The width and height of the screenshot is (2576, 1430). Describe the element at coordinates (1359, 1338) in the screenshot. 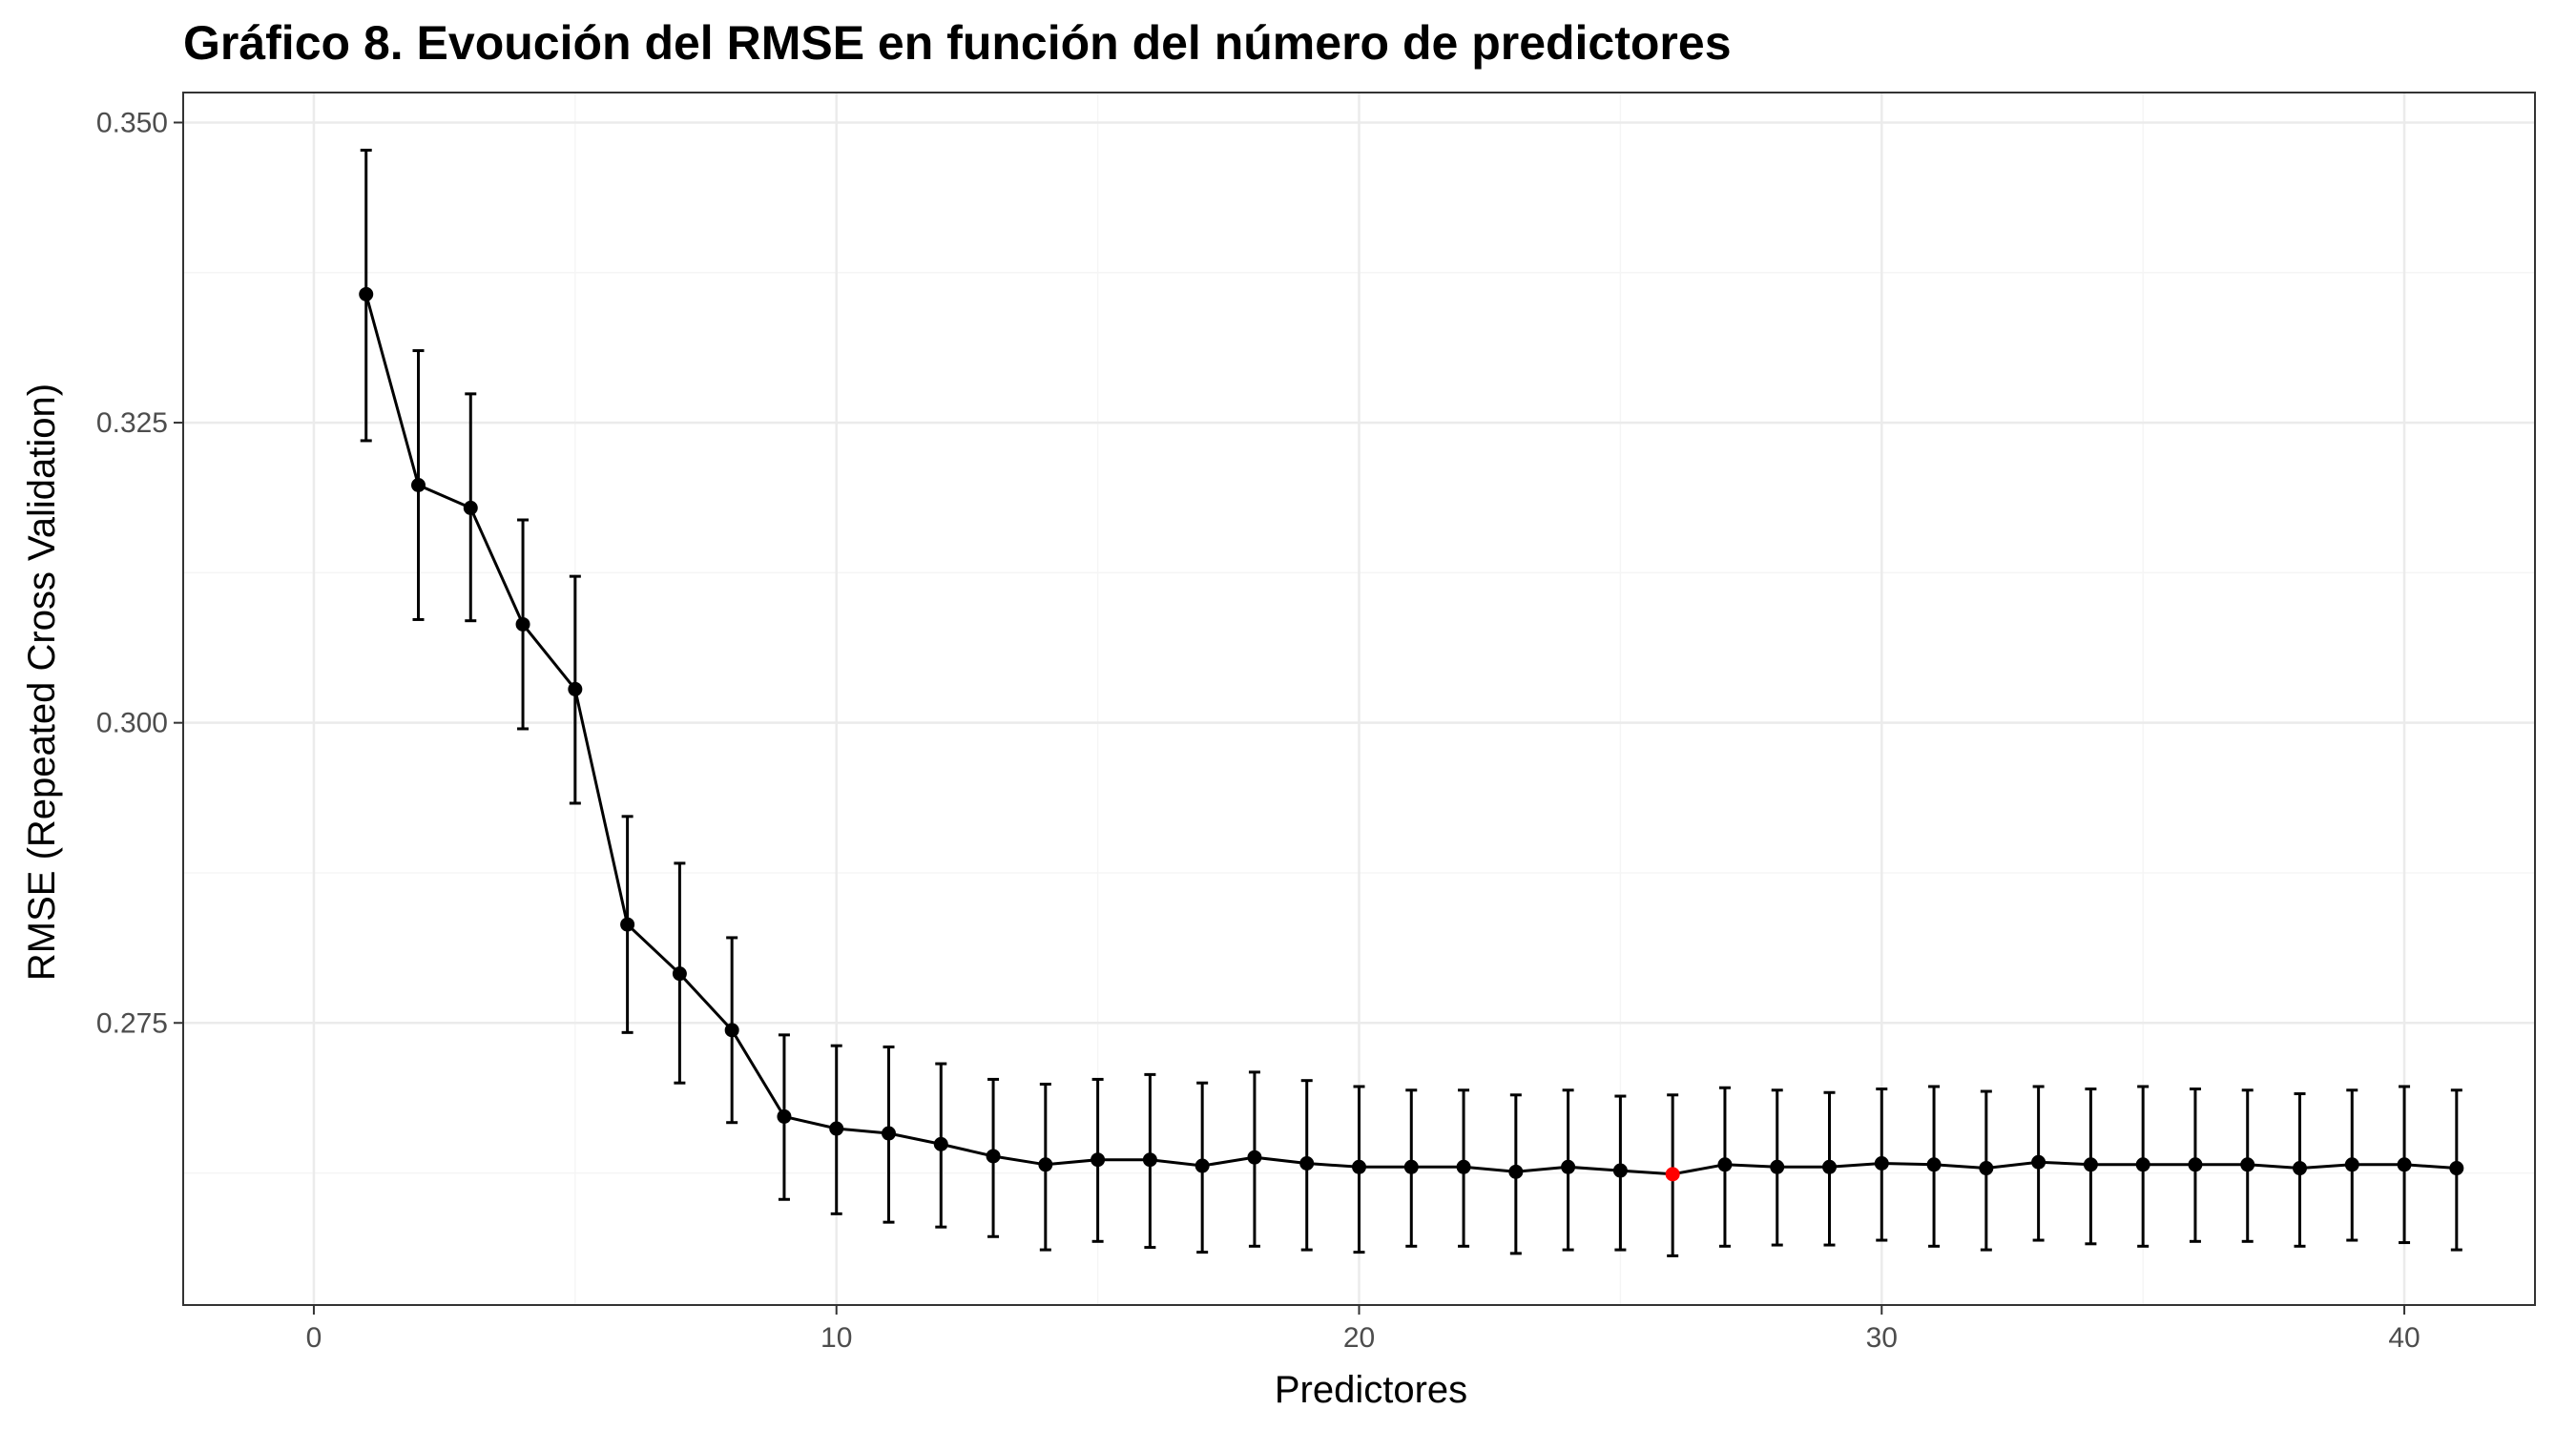

I see `x-tick-label: 20` at that location.